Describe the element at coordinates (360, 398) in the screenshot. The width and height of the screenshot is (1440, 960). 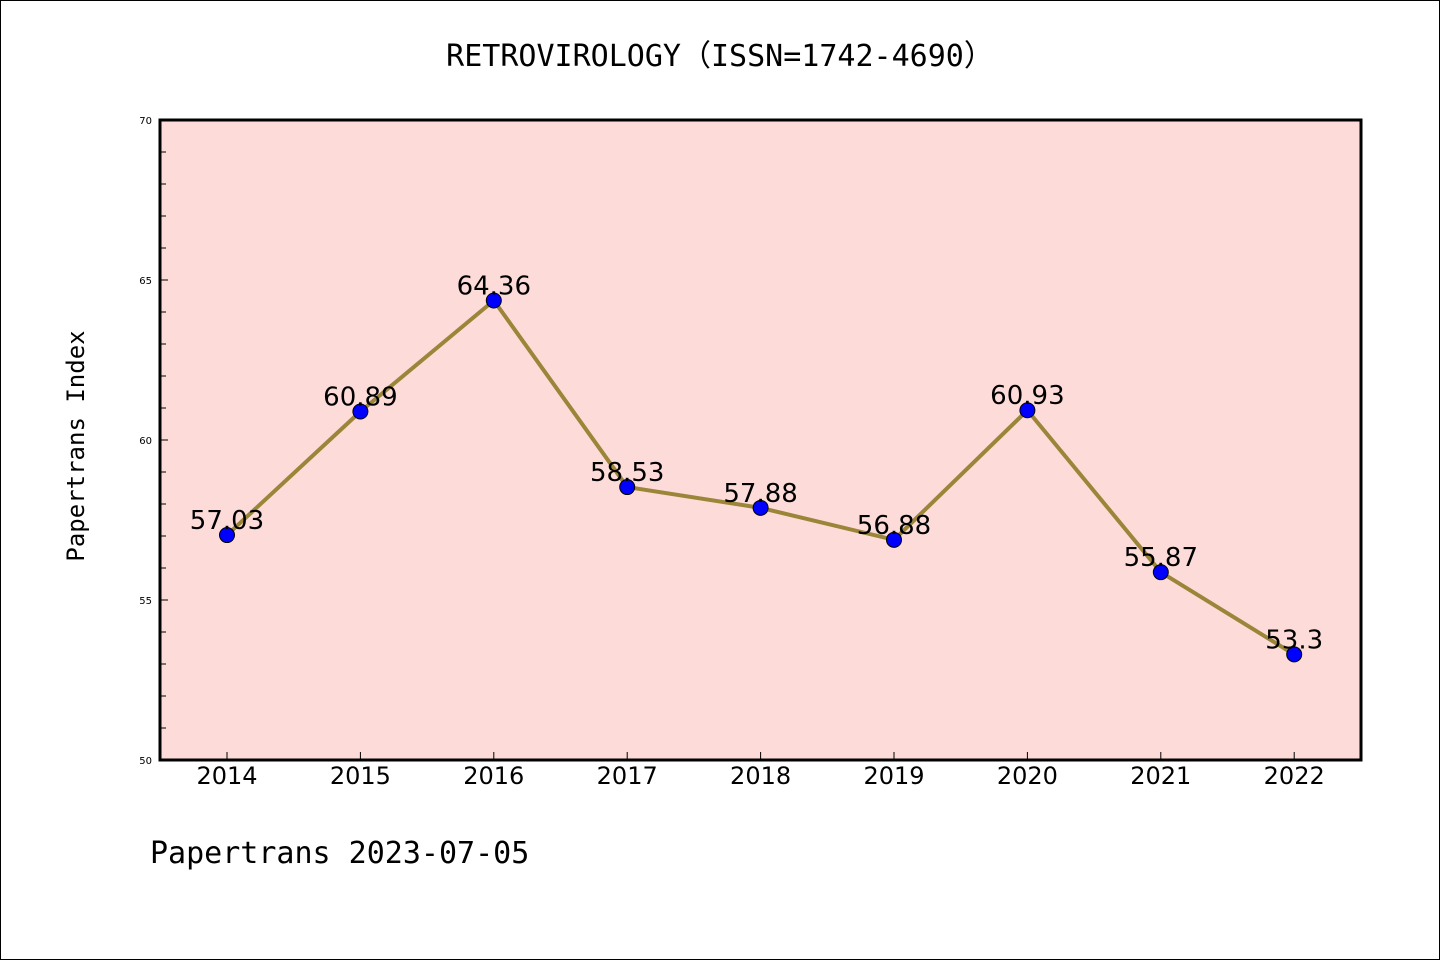
I see `data-label: 60.89` at that location.